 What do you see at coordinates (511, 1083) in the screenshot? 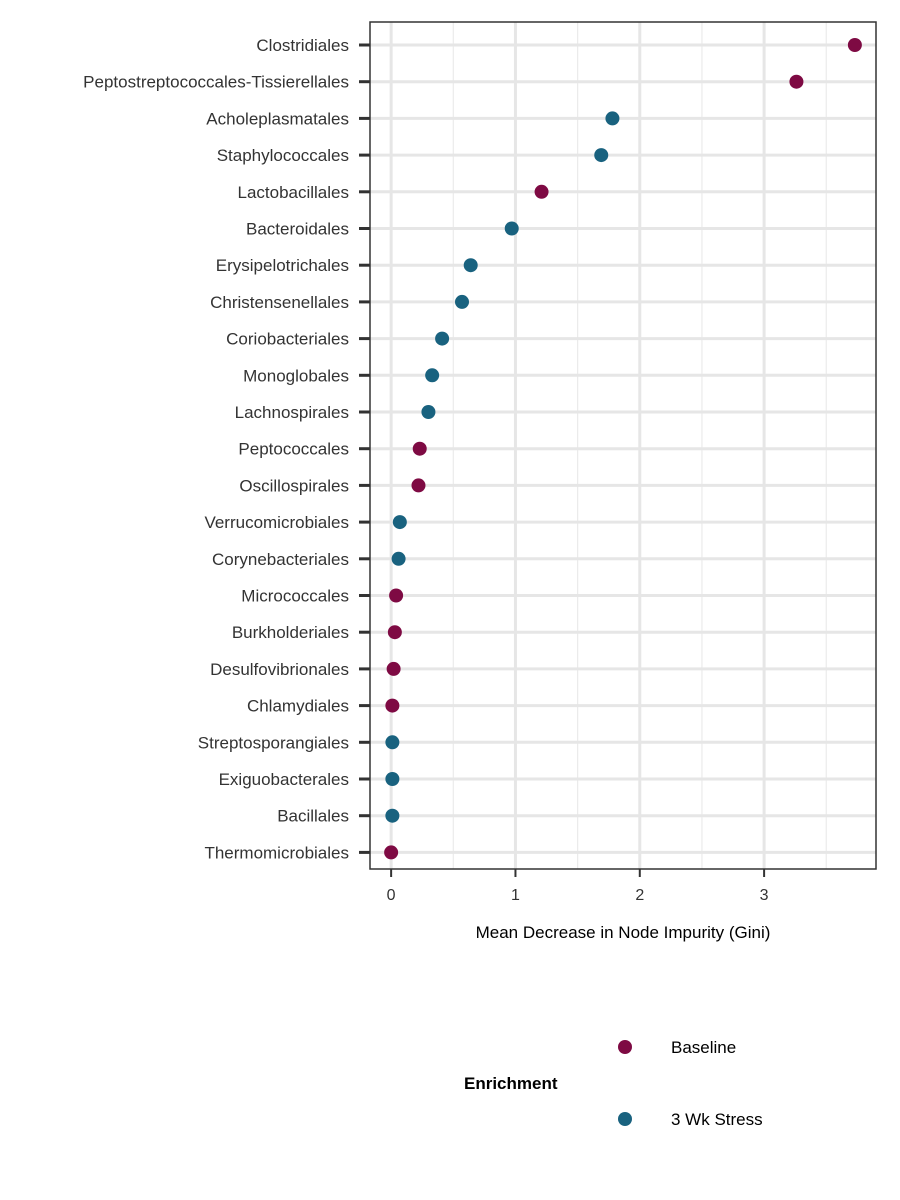
I see `legend-title: Enrichment` at bounding box center [511, 1083].